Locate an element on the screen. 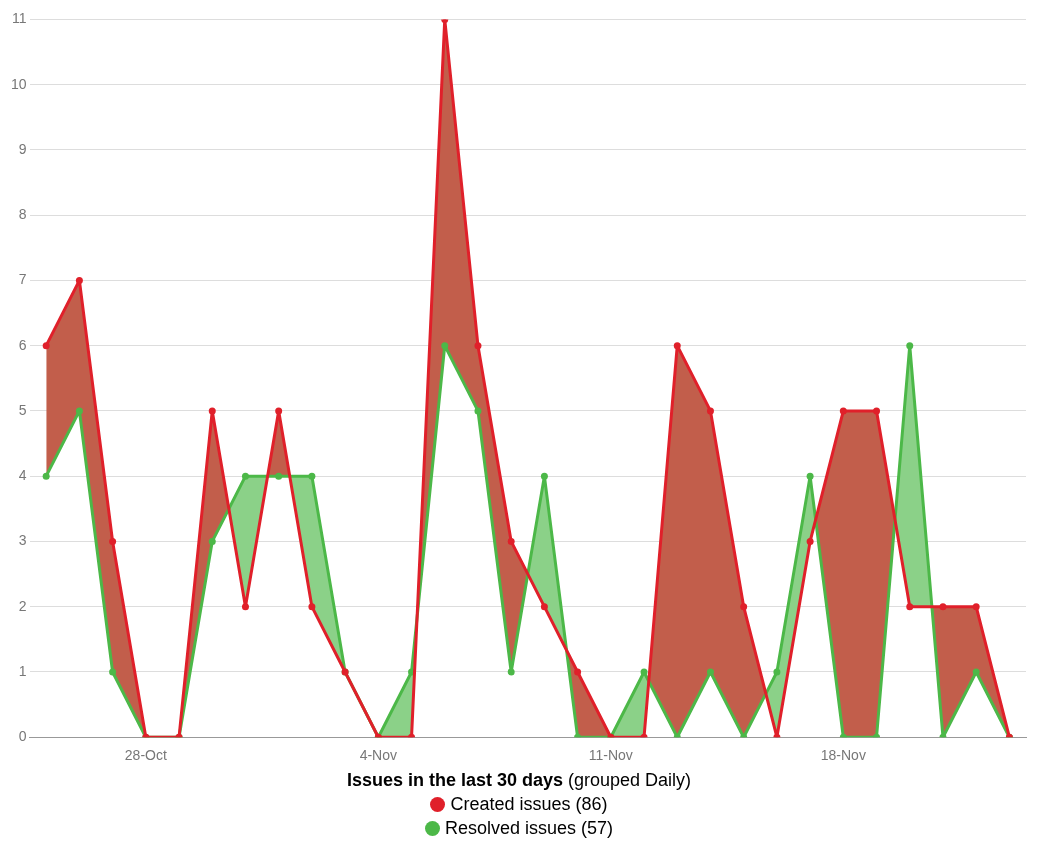 The image size is (1038, 852). legend-label: Resolved issues (57) is located at coordinates (529, 828).